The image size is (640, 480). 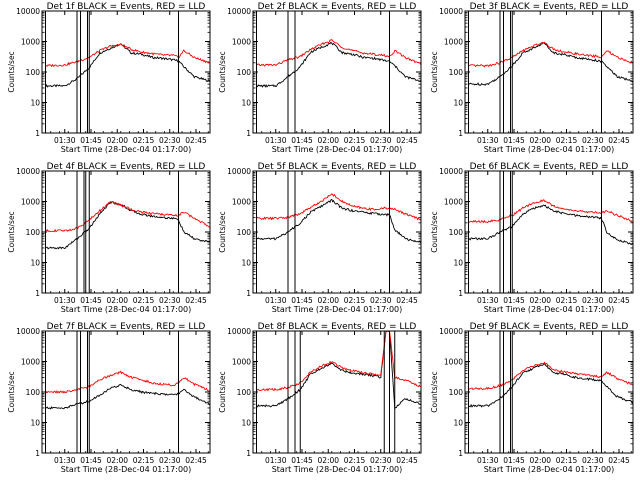 I want to click on panel-title: Det 6f BLACK = Events, RED = LLD, so click(x=549, y=167).